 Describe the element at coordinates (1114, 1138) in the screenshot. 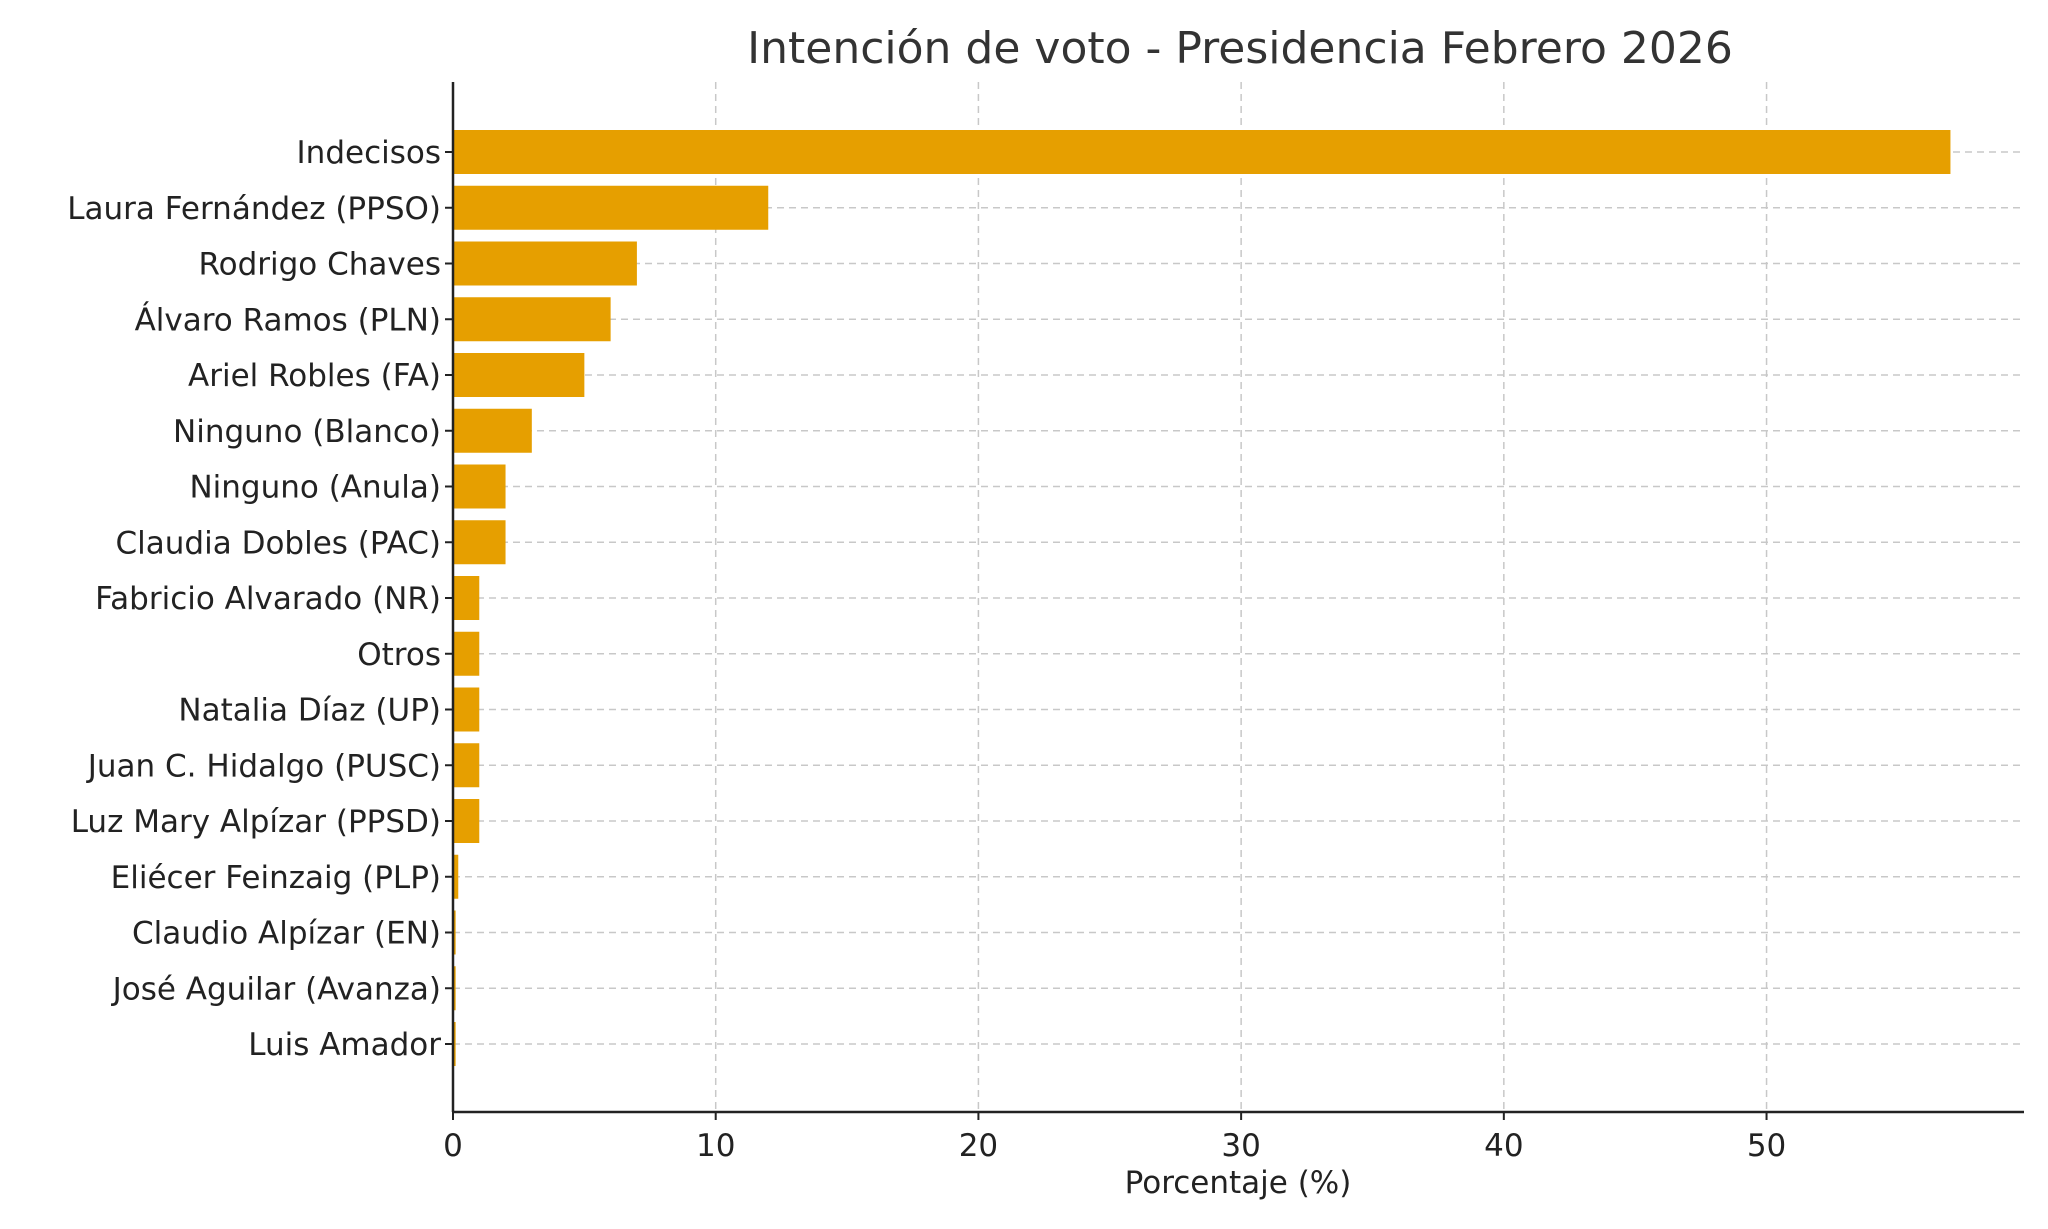

I see `x-axis-ticks: 0 10 20 30 40 50` at that location.